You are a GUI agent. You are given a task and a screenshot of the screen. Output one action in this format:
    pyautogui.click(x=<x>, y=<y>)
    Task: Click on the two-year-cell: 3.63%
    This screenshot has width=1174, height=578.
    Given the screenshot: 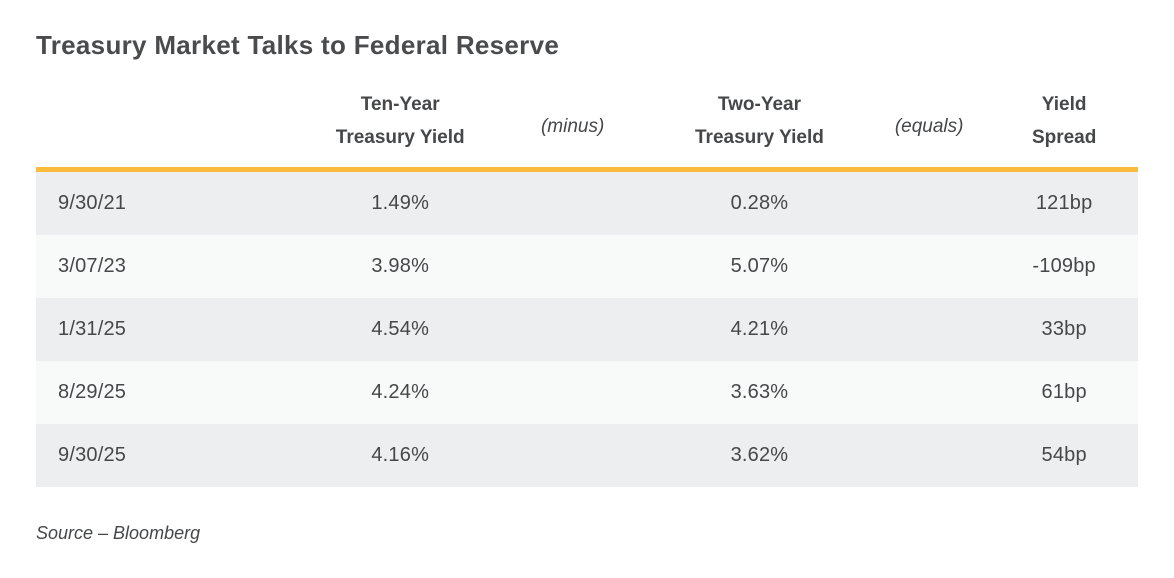 What is the action you would take?
    pyautogui.click(x=759, y=392)
    